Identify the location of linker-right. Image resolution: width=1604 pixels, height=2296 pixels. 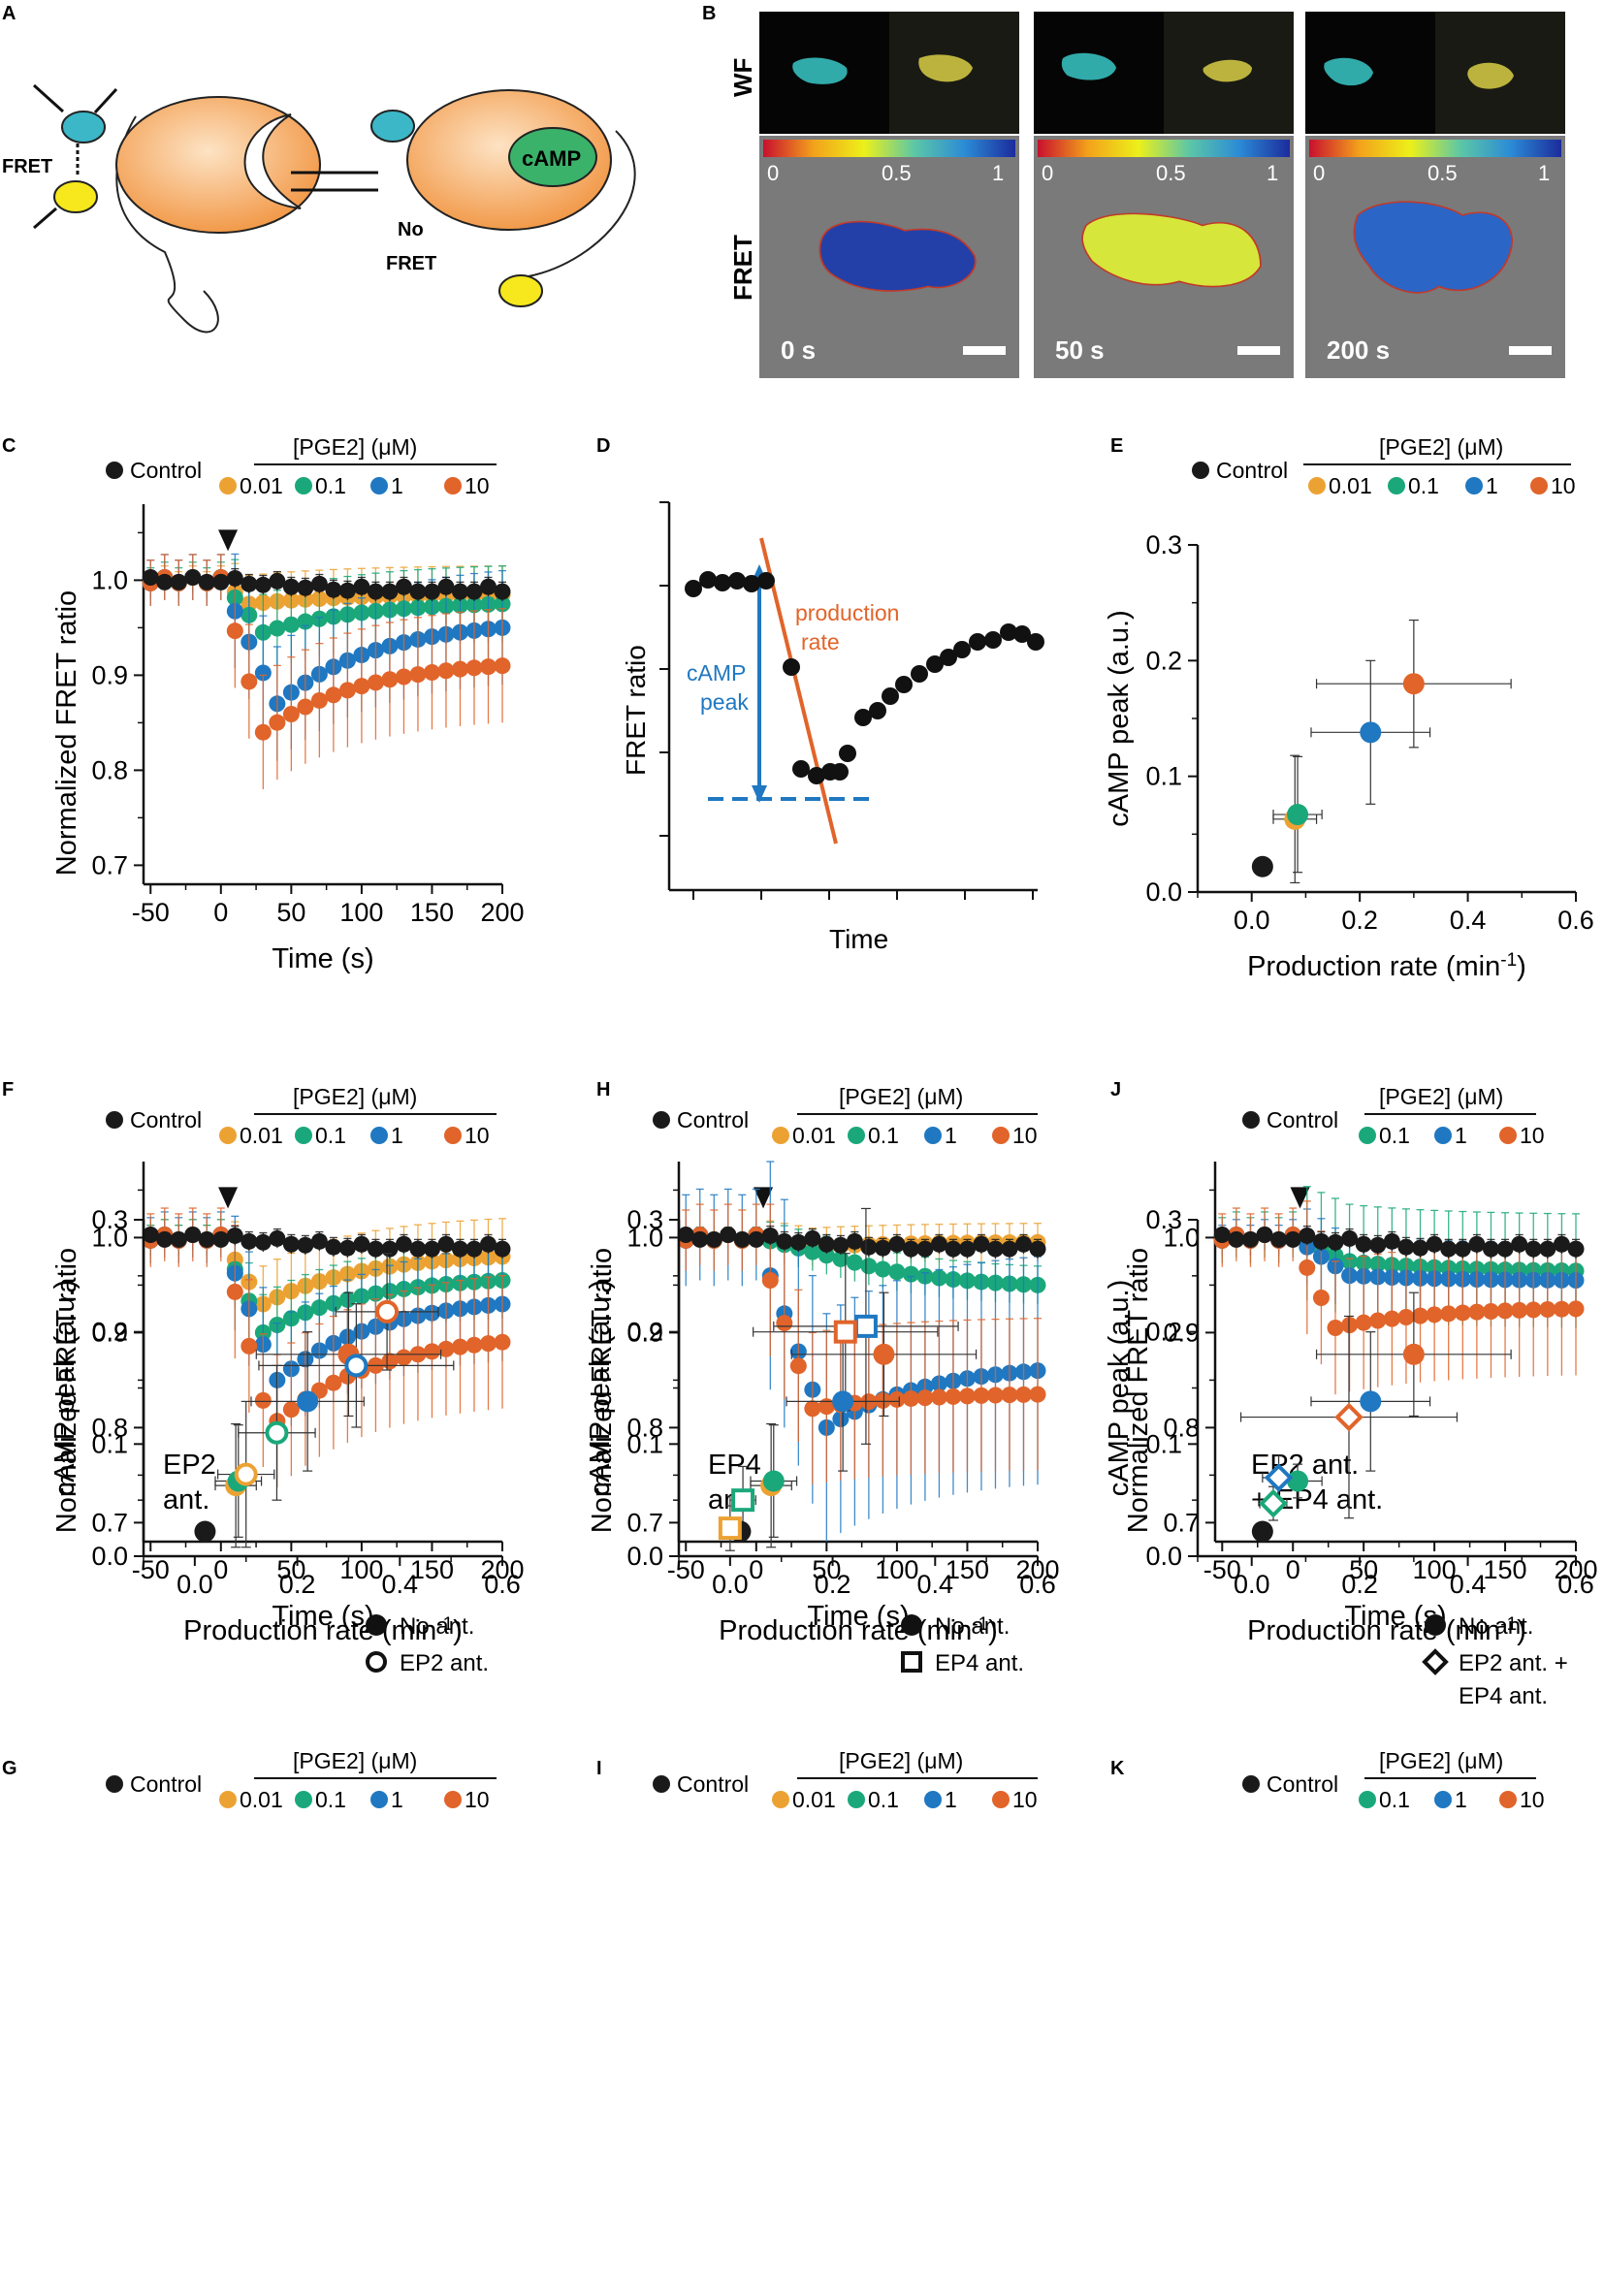
(582, 203).